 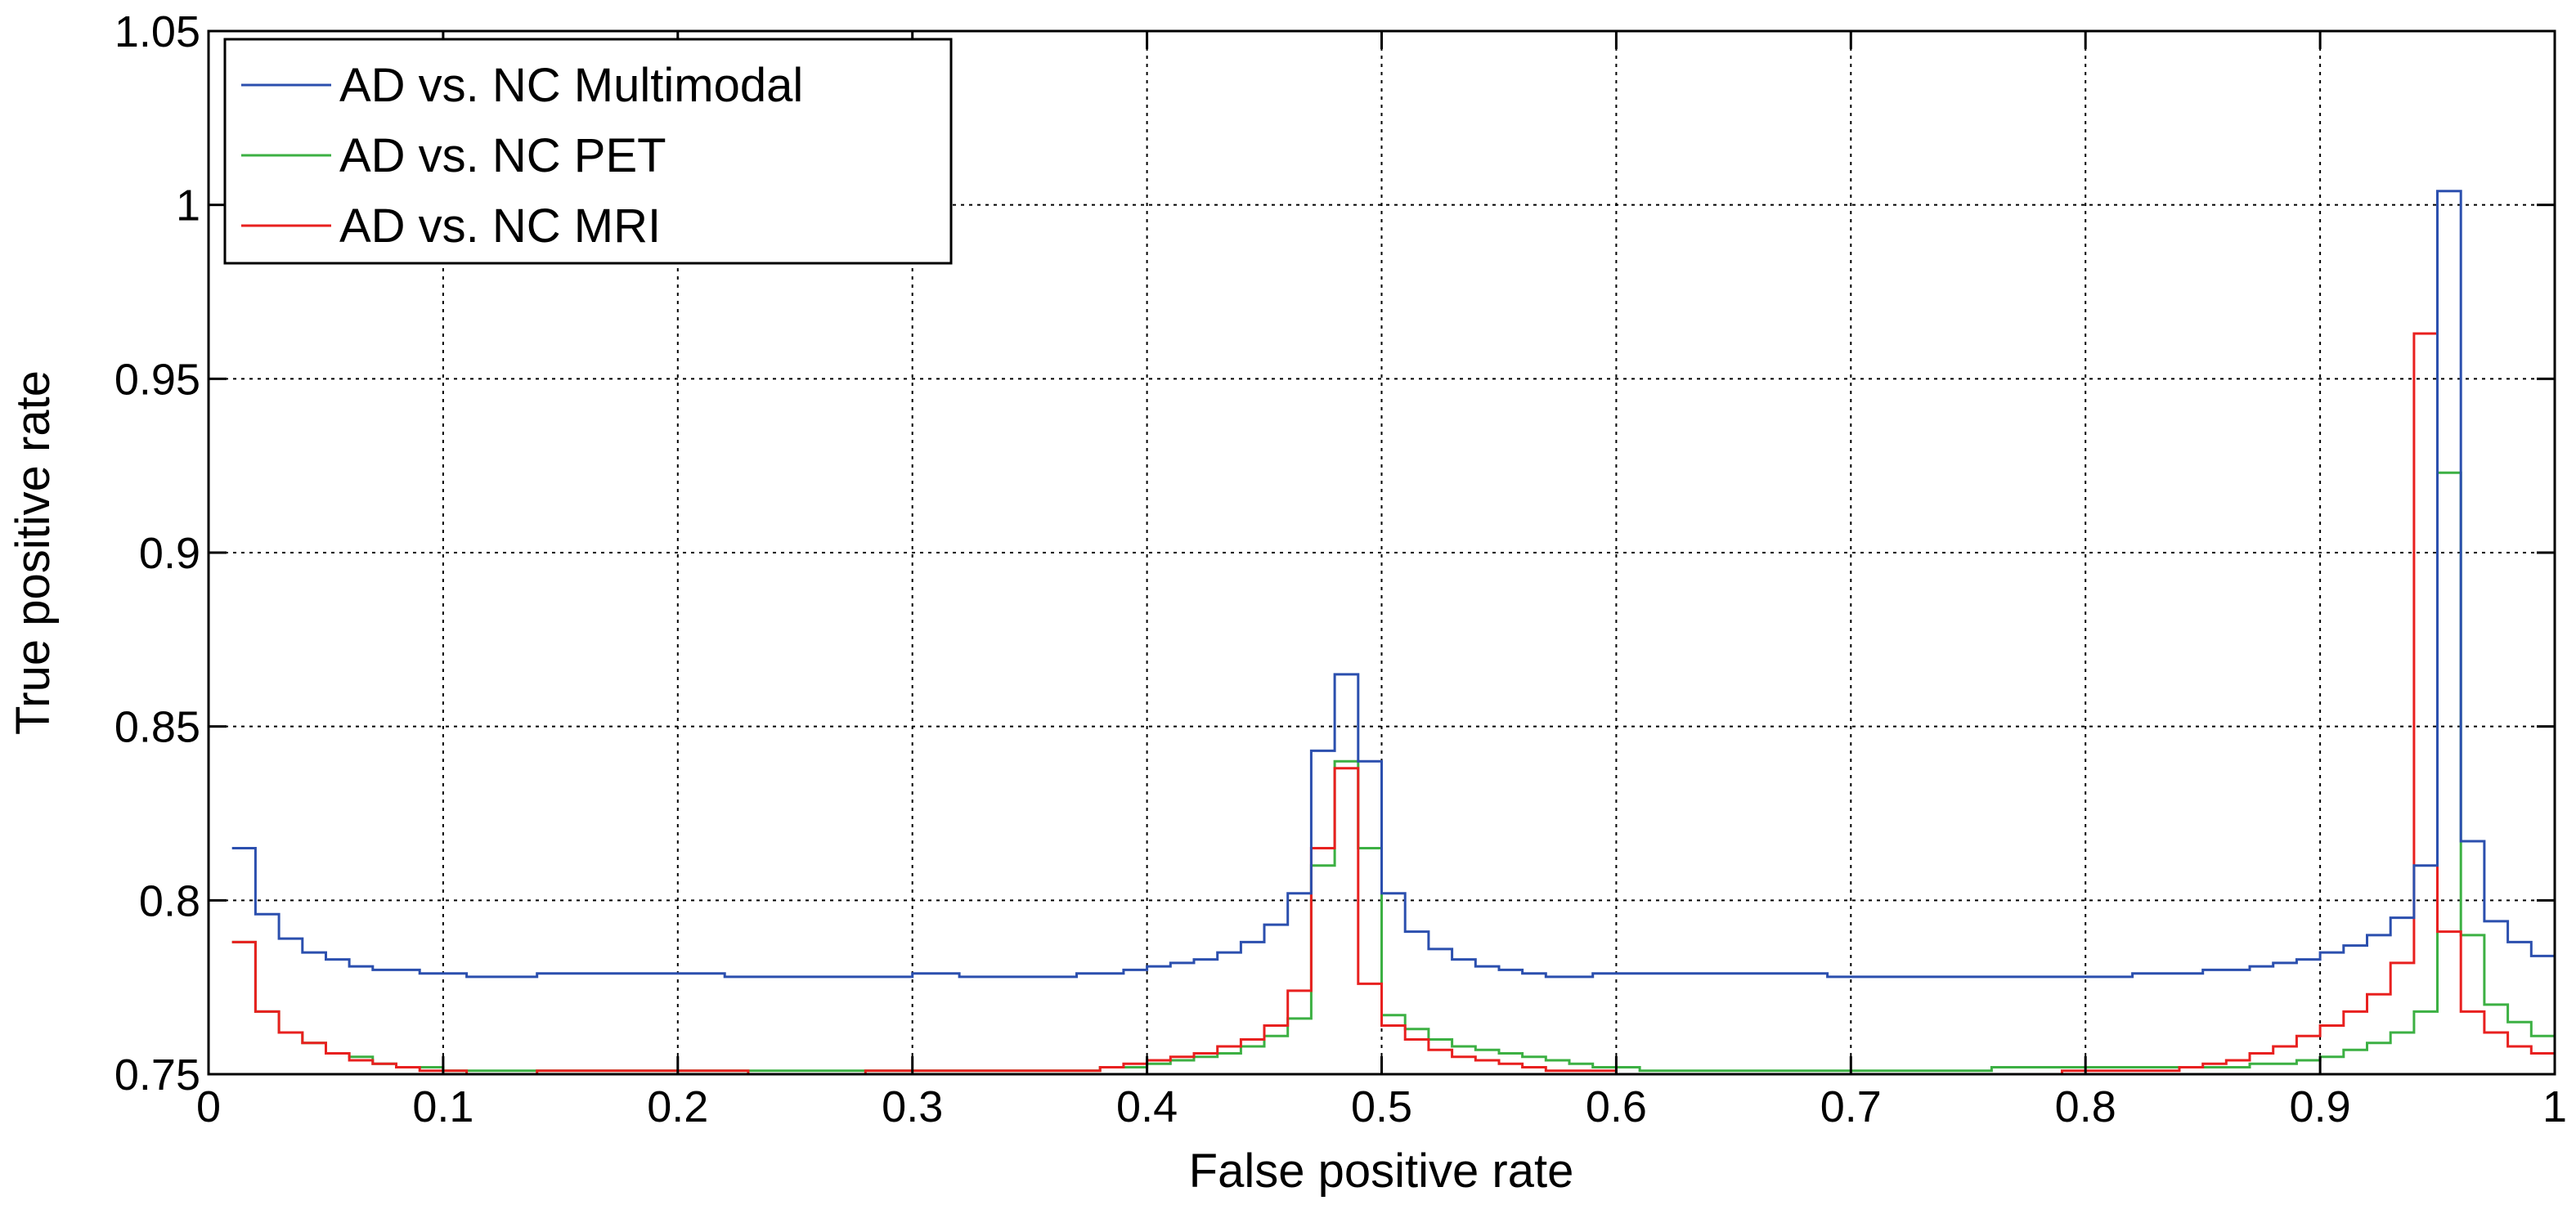 I want to click on legend-label: AD vs. NC MRI, so click(x=500, y=226).